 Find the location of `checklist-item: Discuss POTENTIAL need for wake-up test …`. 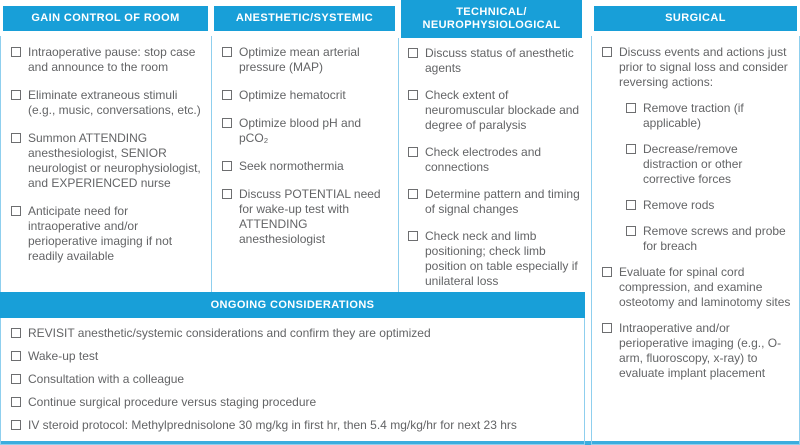

checklist-item: Discuss POTENTIAL need for wake-up test … is located at coordinates (306, 217).